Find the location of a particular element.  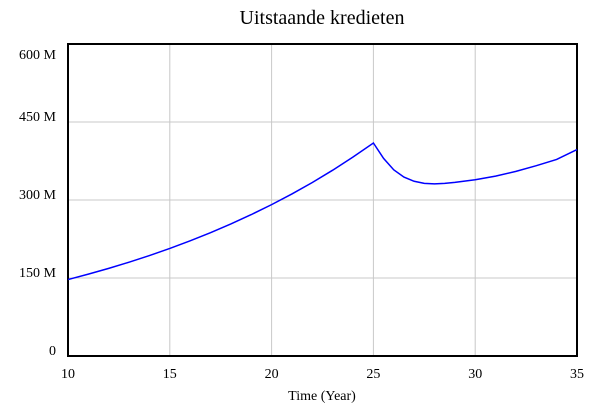

x-tick-label: 35 is located at coordinates (577, 374).